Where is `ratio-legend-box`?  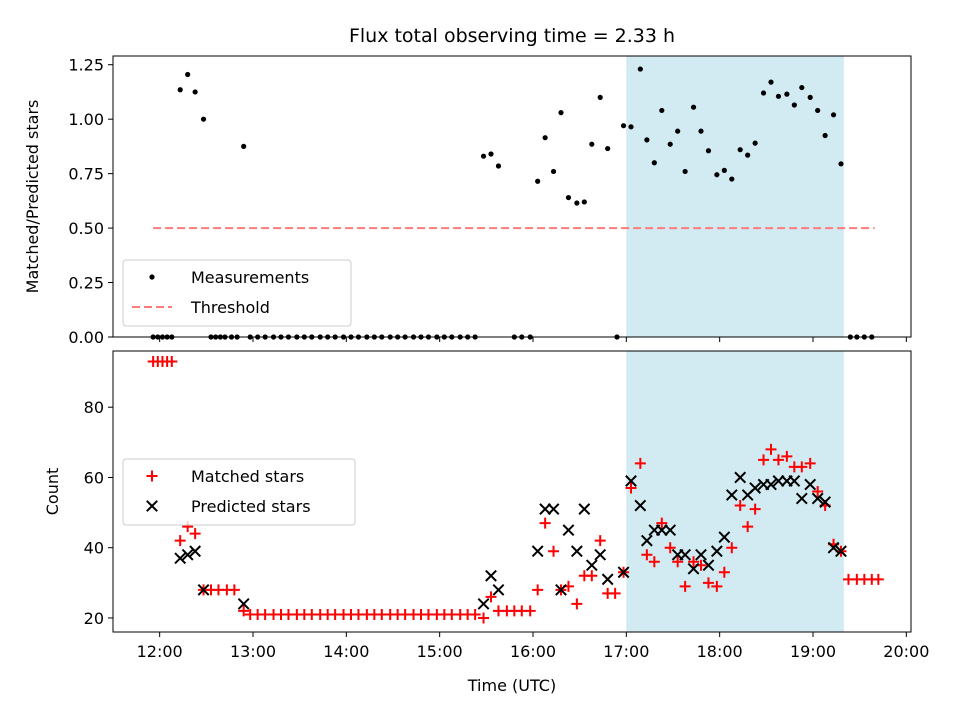 ratio-legend-box is located at coordinates (237, 293).